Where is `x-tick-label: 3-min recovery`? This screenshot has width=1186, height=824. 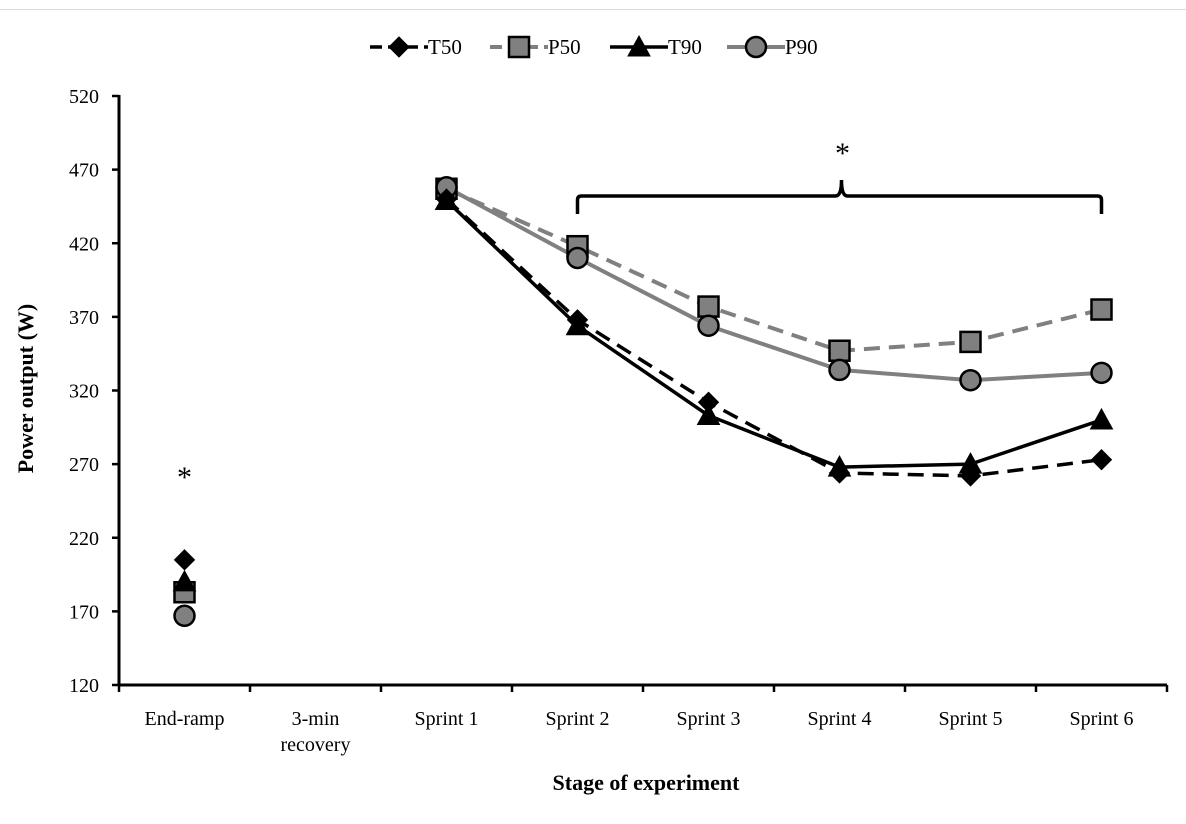 x-tick-label: 3-min recovery is located at coordinates (316, 732).